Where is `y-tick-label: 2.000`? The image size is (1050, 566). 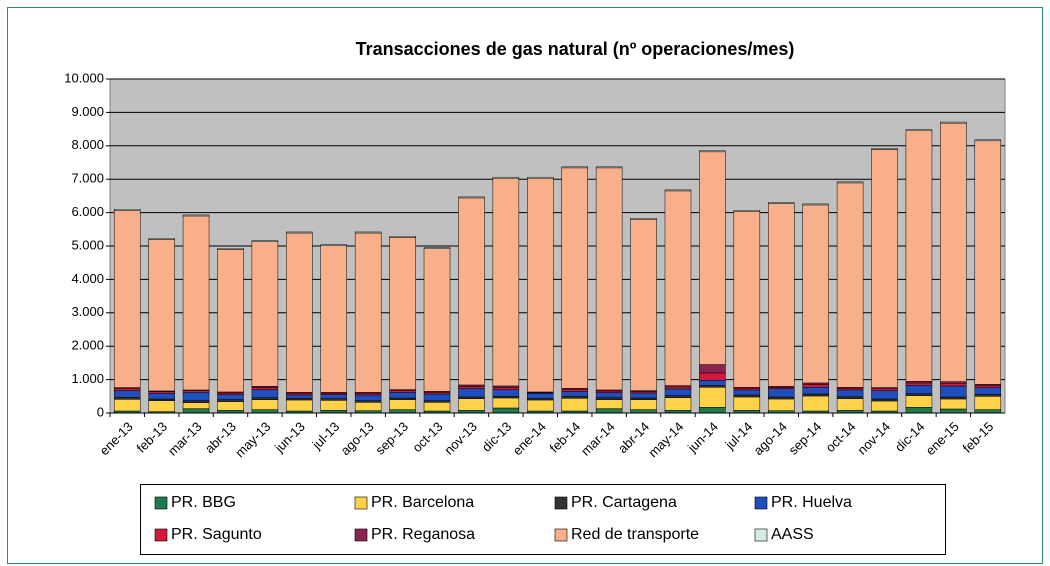 y-tick-label: 2.000 is located at coordinates (87, 345).